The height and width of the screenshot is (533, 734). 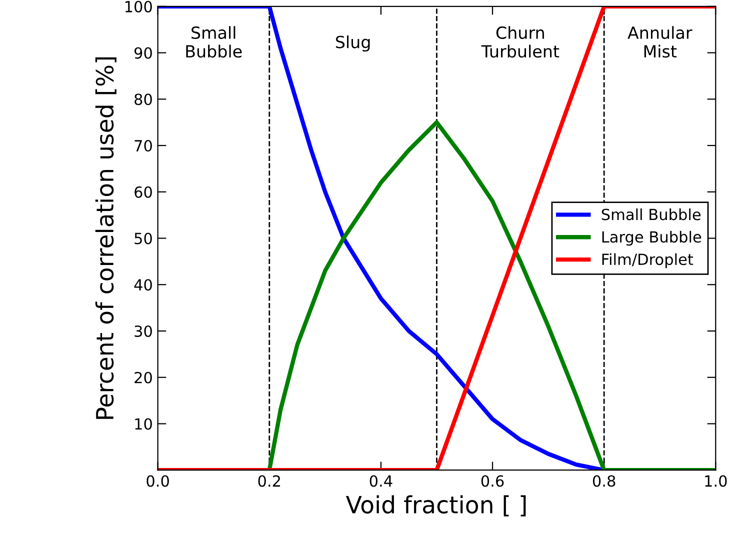 I want to click on legend-label: Large Bubble, so click(x=652, y=238).